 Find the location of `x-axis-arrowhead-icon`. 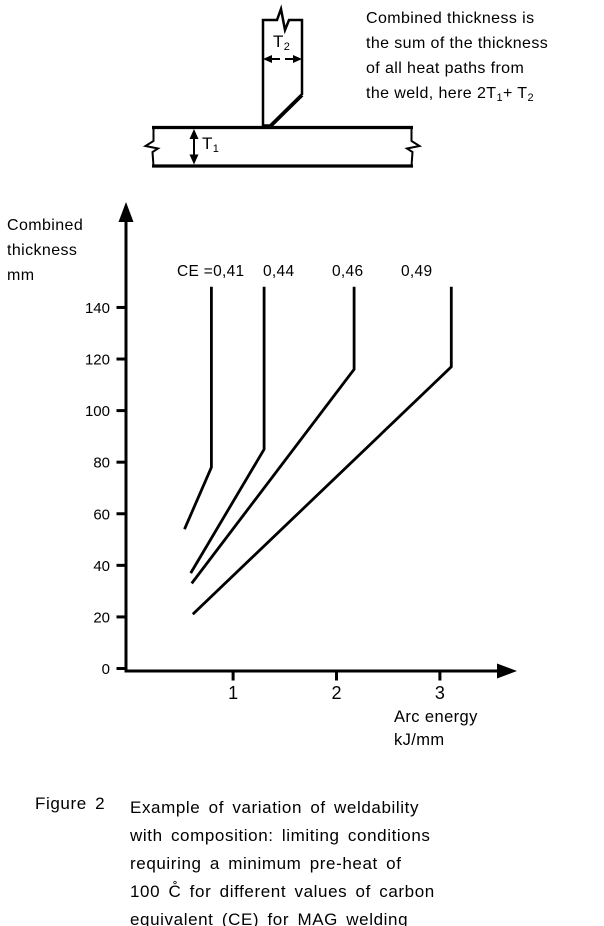

x-axis-arrowhead-icon is located at coordinates (507, 671).